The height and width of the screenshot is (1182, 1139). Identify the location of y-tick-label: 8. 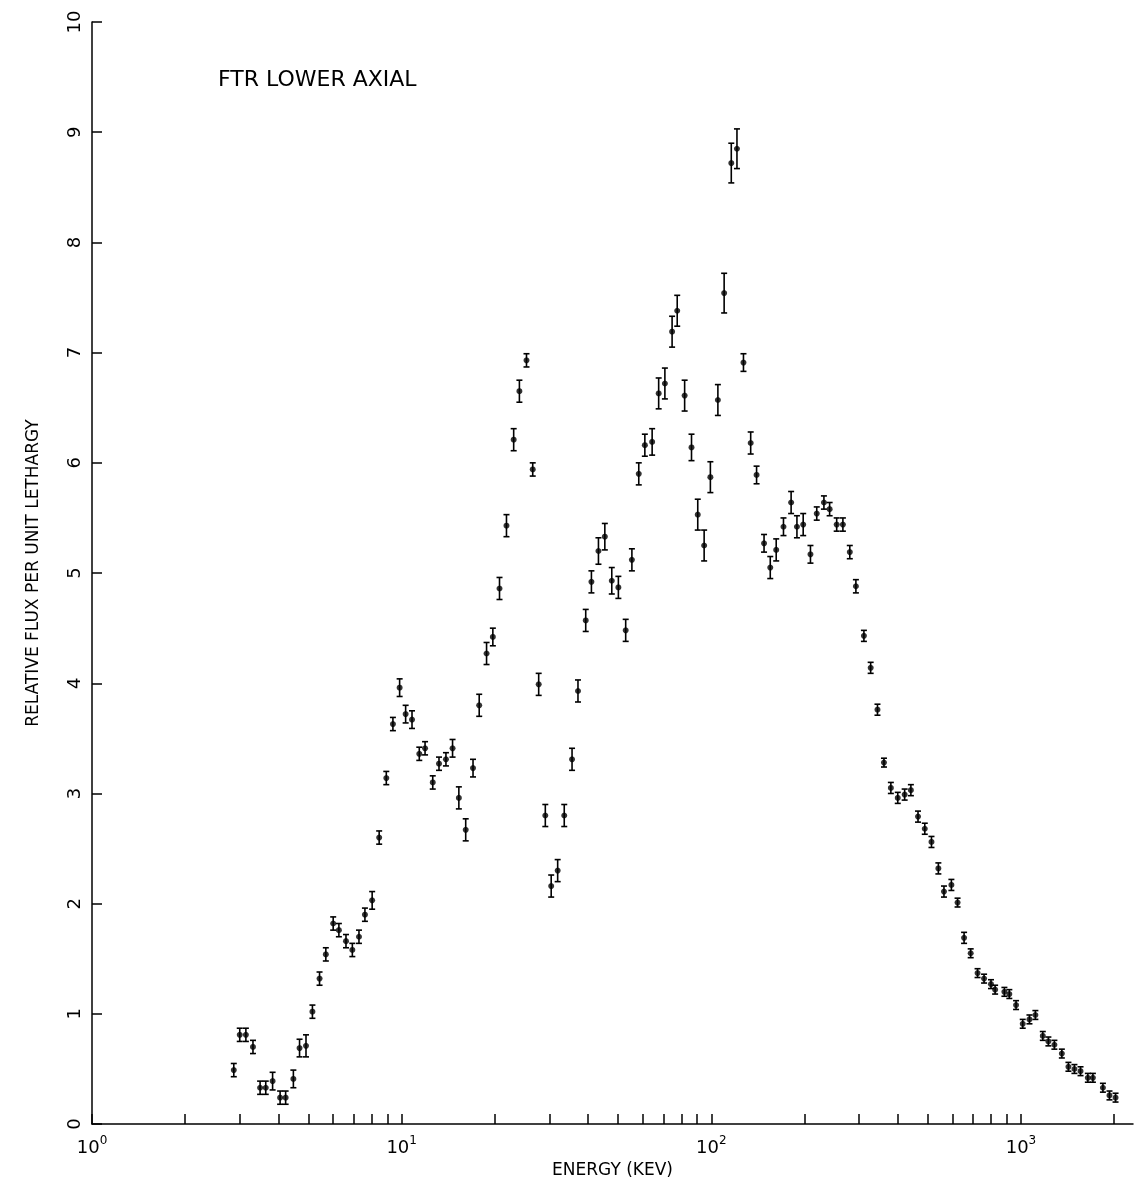
(73, 242).